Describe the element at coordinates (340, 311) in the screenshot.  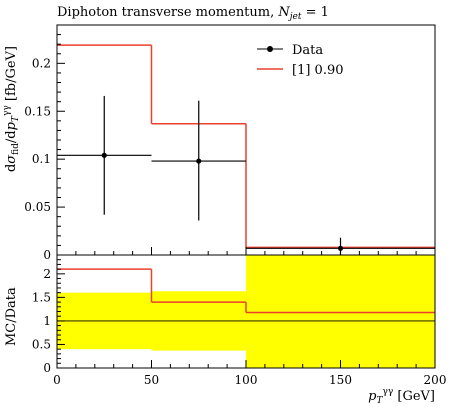
I see `uncertainty-band-bin` at that location.